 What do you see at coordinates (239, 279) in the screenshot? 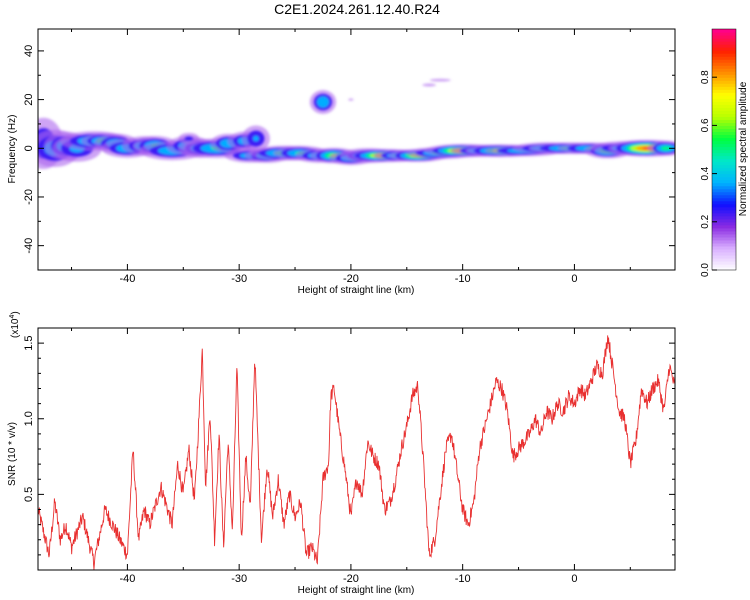
I see `heatmap-x-tick-label: -30` at bounding box center [239, 279].